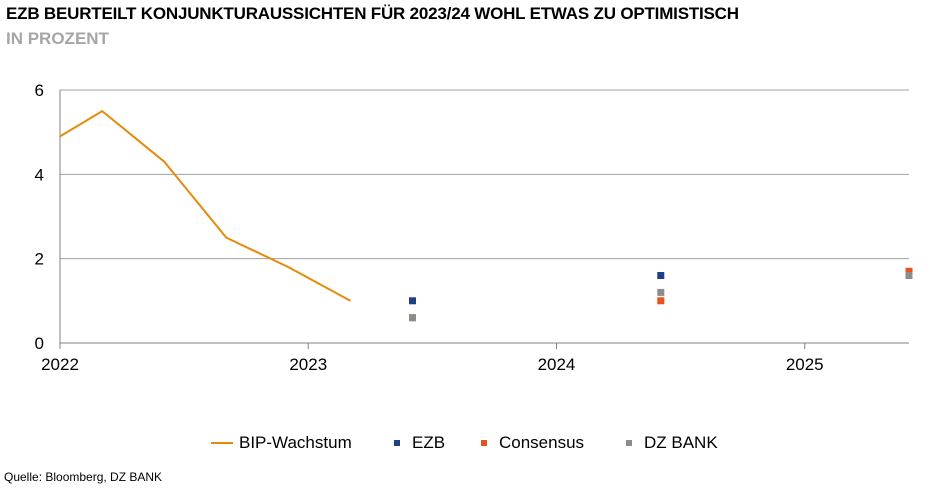 The height and width of the screenshot is (493, 941). Describe the element at coordinates (295, 442) in the screenshot. I see `legend-label-bip-wachstum: BIP-Wachstum` at that location.